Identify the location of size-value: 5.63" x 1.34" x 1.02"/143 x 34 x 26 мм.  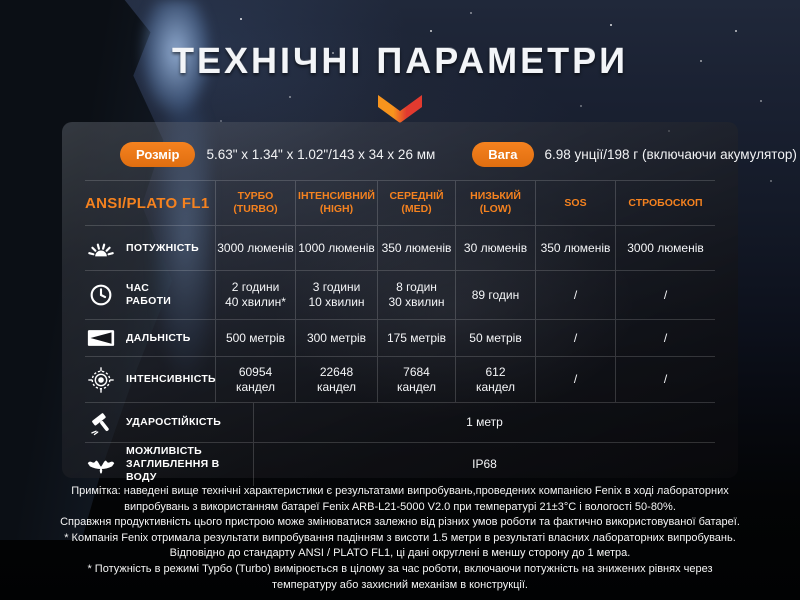
(321, 154).